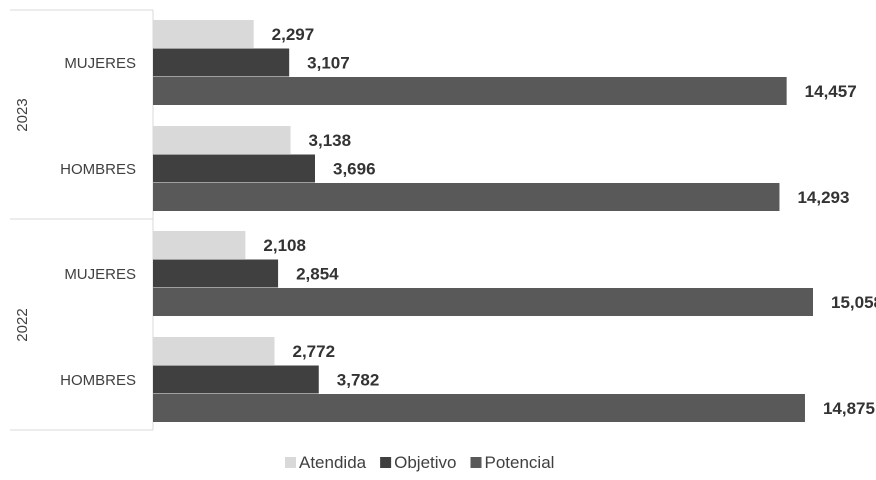 The image size is (876, 480). Describe the element at coordinates (823, 197) in the screenshot. I see `data-label: 14,293` at that location.